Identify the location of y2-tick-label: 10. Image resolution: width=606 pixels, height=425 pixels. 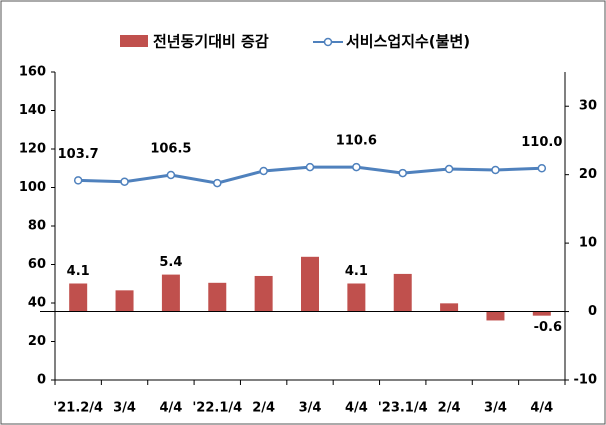
(588, 243).